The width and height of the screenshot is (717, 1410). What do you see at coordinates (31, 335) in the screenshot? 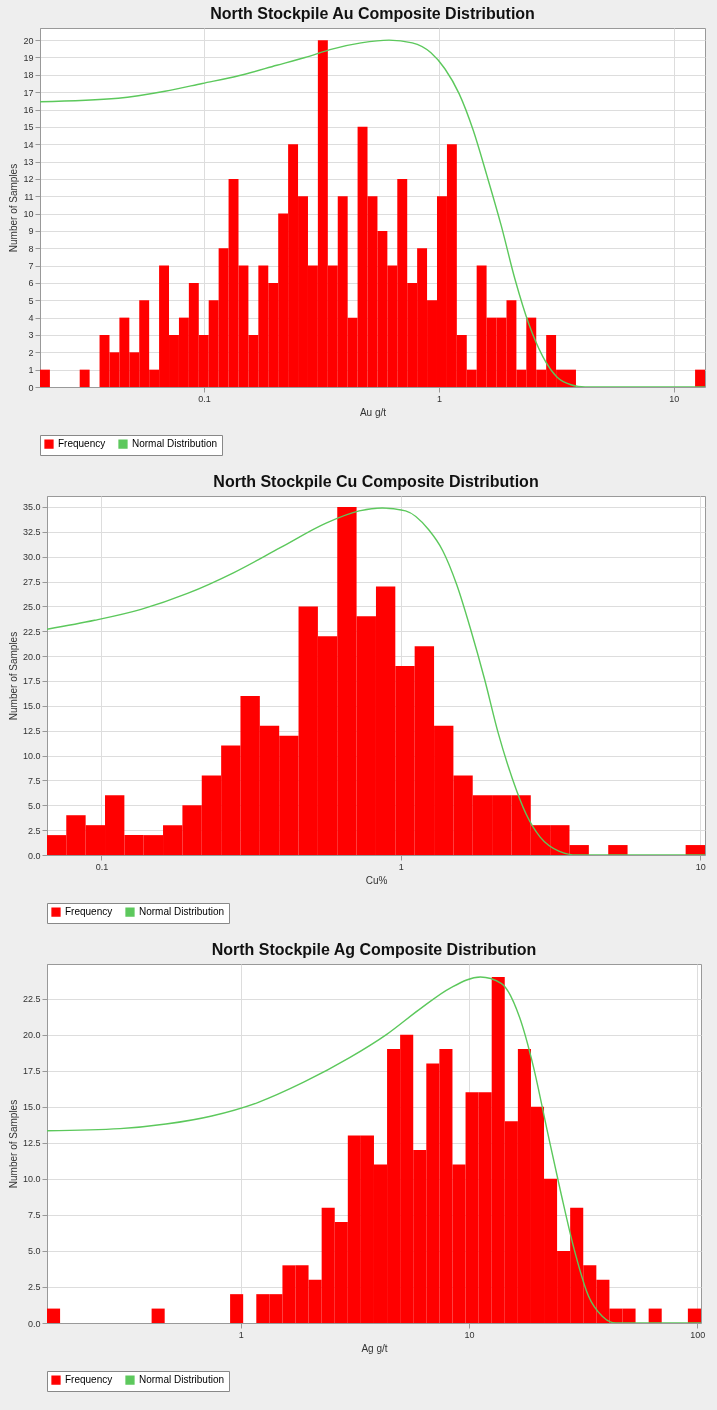
I see `y-tick-label: 3` at bounding box center [31, 335].